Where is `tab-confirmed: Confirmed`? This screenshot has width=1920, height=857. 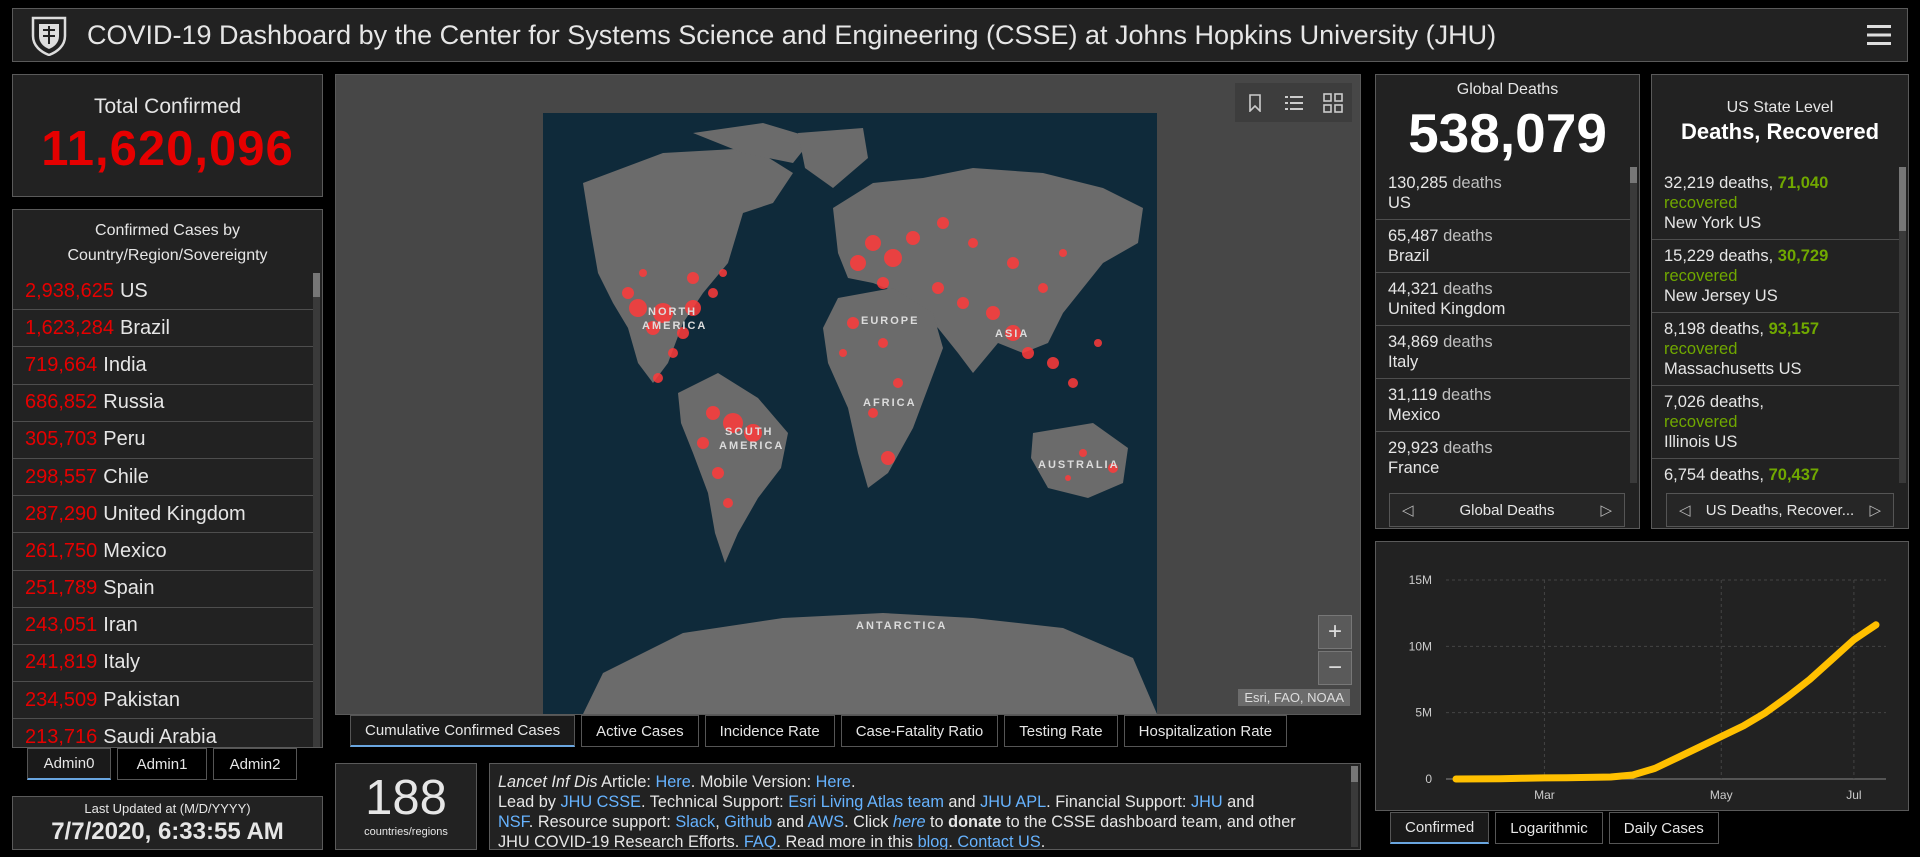 tab-confirmed: Confirmed is located at coordinates (1440, 828).